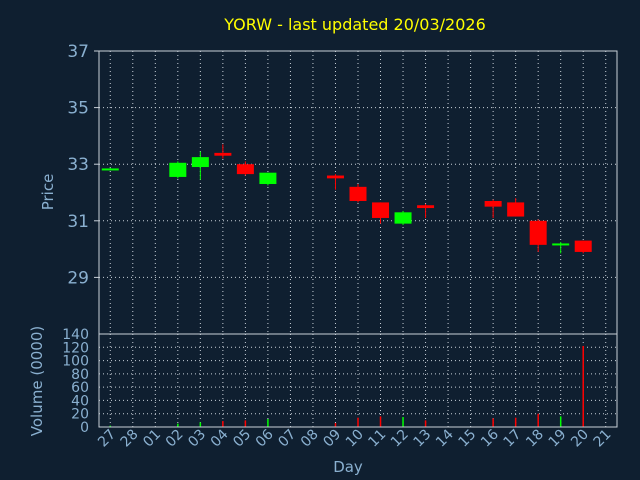  Describe the element at coordinates (75, 362) in the screenshot. I see `volume-tick-label: 100` at that location.